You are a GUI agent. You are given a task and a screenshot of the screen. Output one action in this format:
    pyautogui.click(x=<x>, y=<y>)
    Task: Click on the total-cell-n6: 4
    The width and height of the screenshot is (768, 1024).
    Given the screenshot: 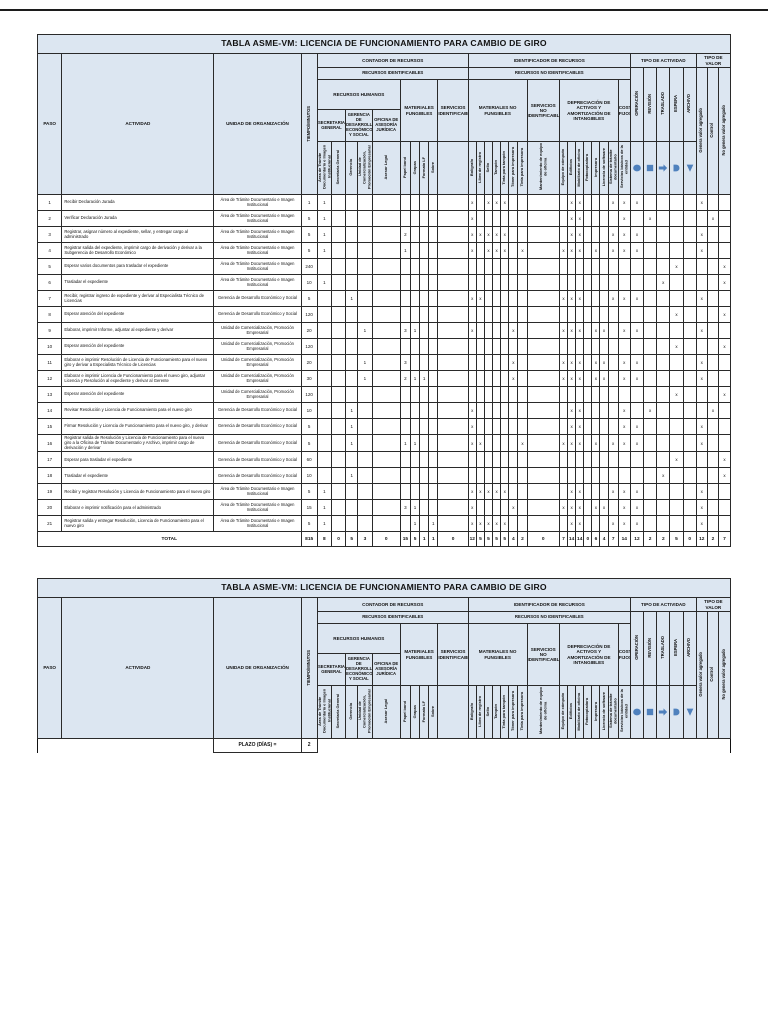 What is the action you would take?
    pyautogui.click(x=513, y=539)
    